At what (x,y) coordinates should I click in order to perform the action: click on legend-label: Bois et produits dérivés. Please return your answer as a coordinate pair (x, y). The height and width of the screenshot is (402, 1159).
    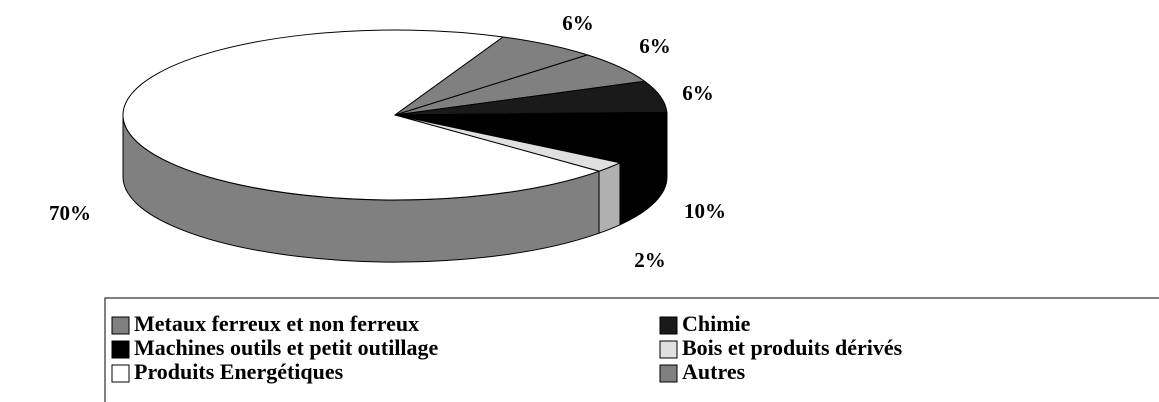
    Looking at the image, I should click on (792, 347).